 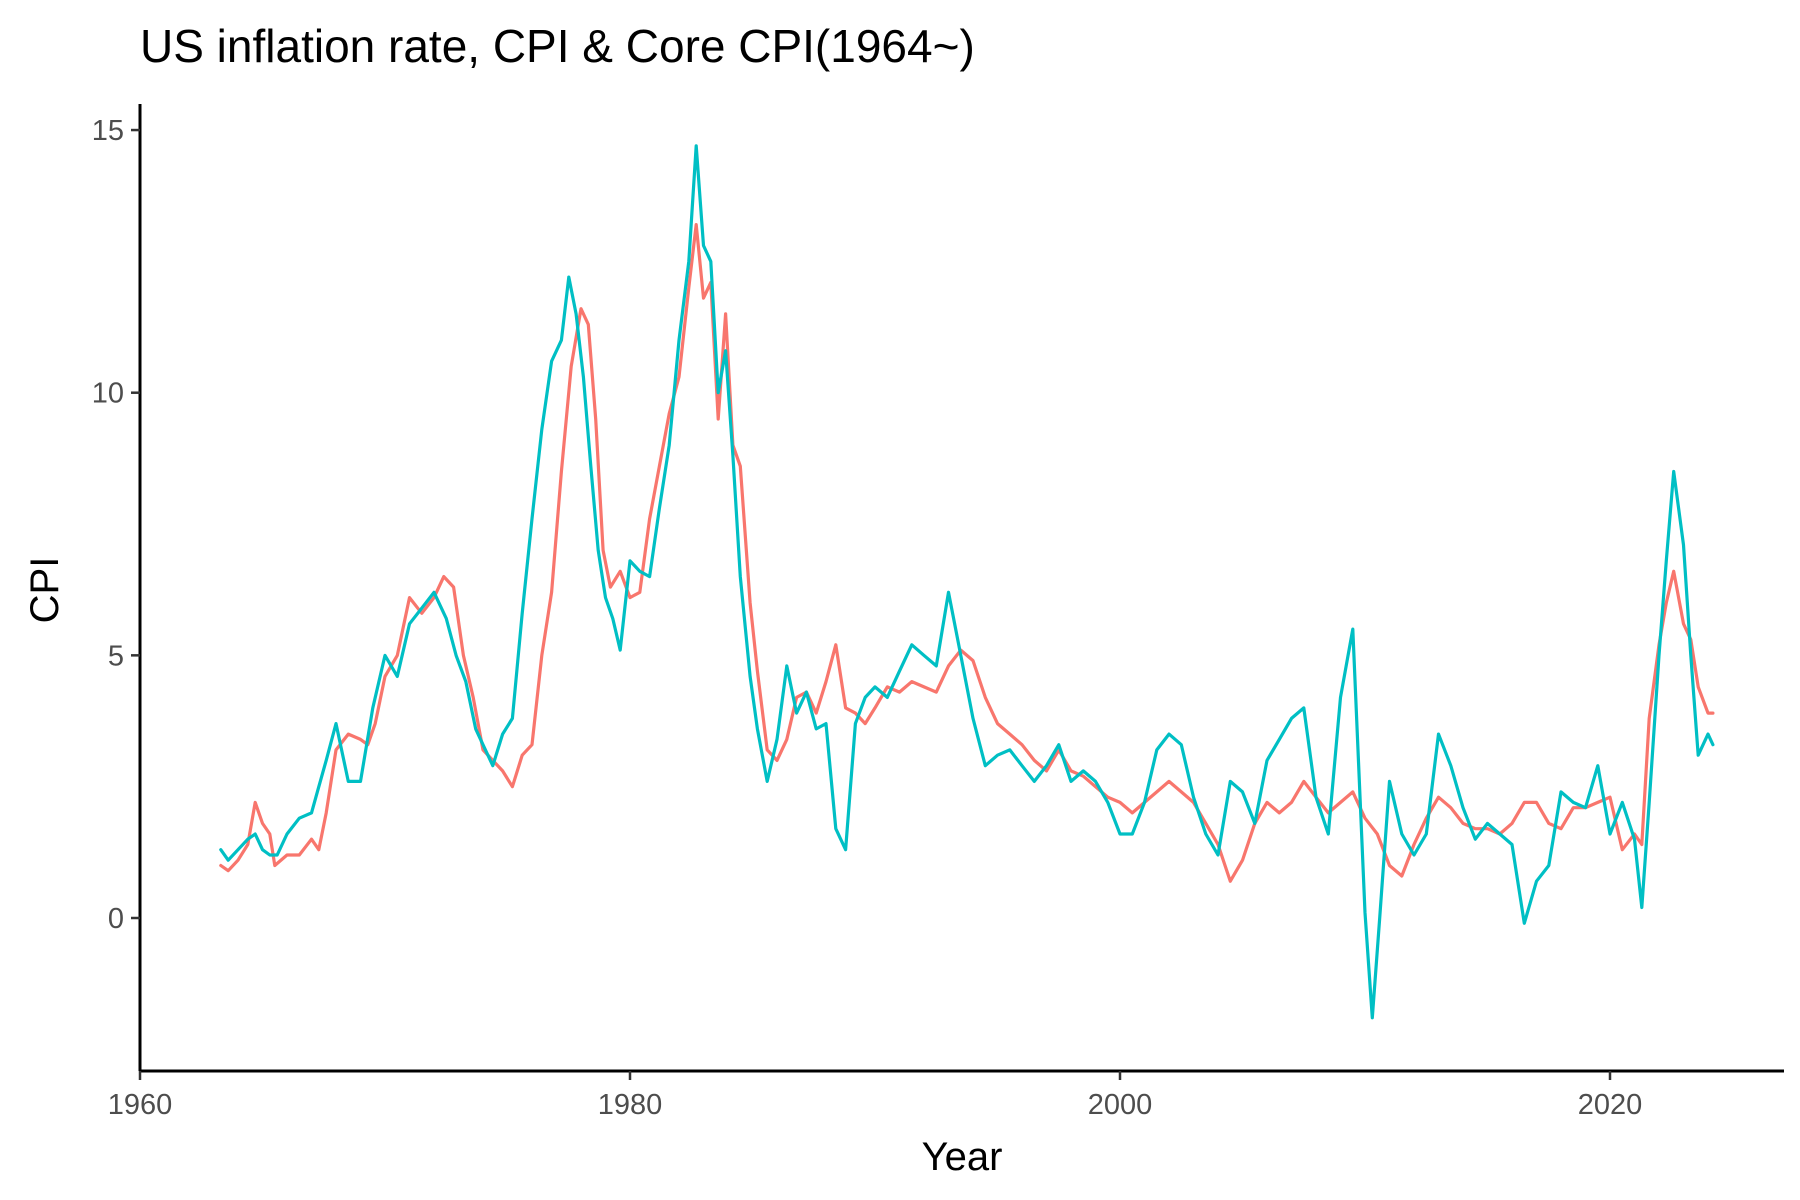 What do you see at coordinates (116, 525) in the screenshot?
I see `y-axis-ticks: 0 5 10 15` at bounding box center [116, 525].